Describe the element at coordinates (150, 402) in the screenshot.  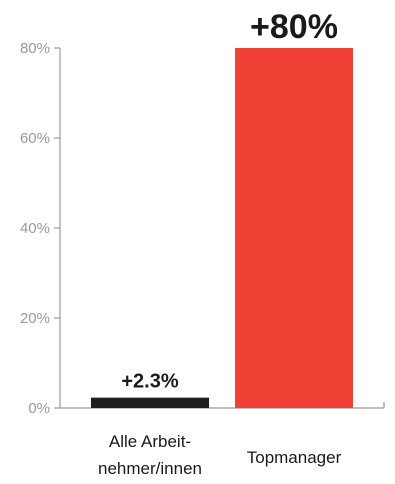
I see `bar-alle-arbeitnehmer` at that location.